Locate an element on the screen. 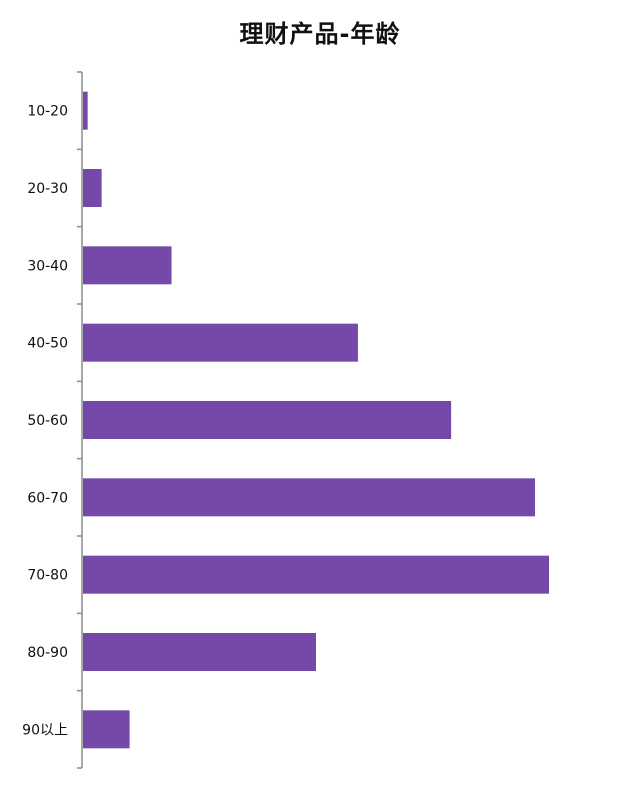 The image size is (640, 792). category-axis is located at coordinates (80, 420).